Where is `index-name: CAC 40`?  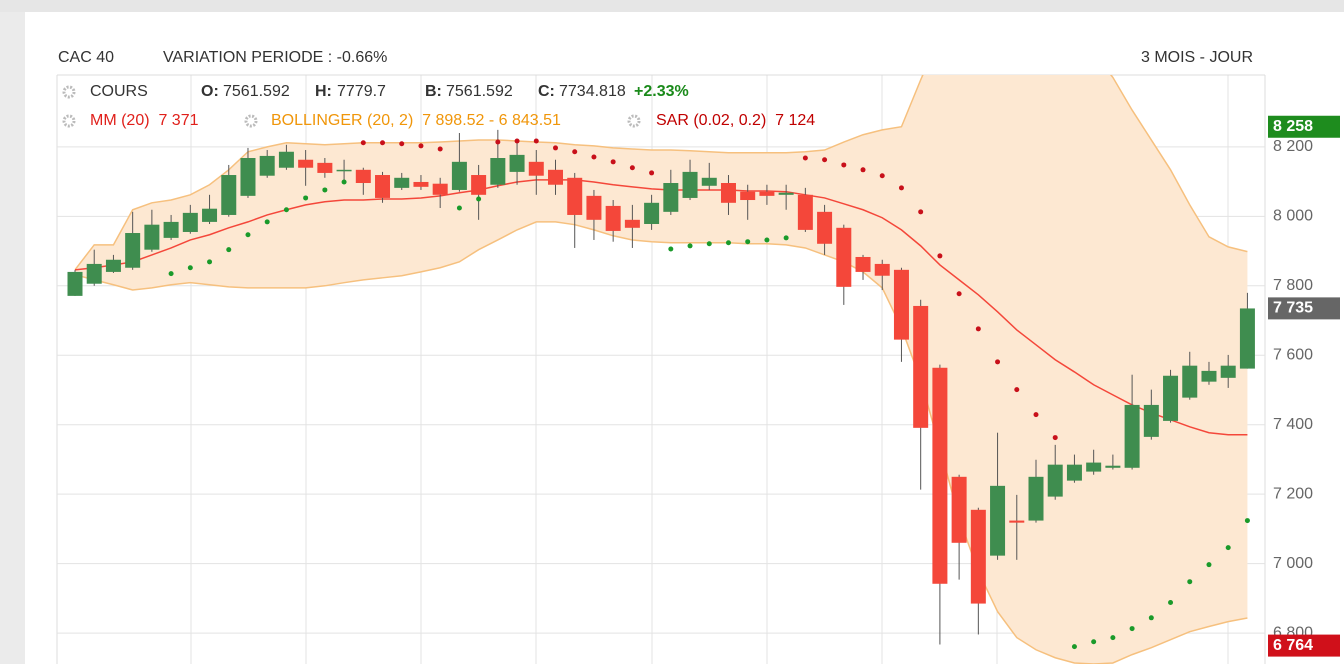
index-name: CAC 40 is located at coordinates (86, 57).